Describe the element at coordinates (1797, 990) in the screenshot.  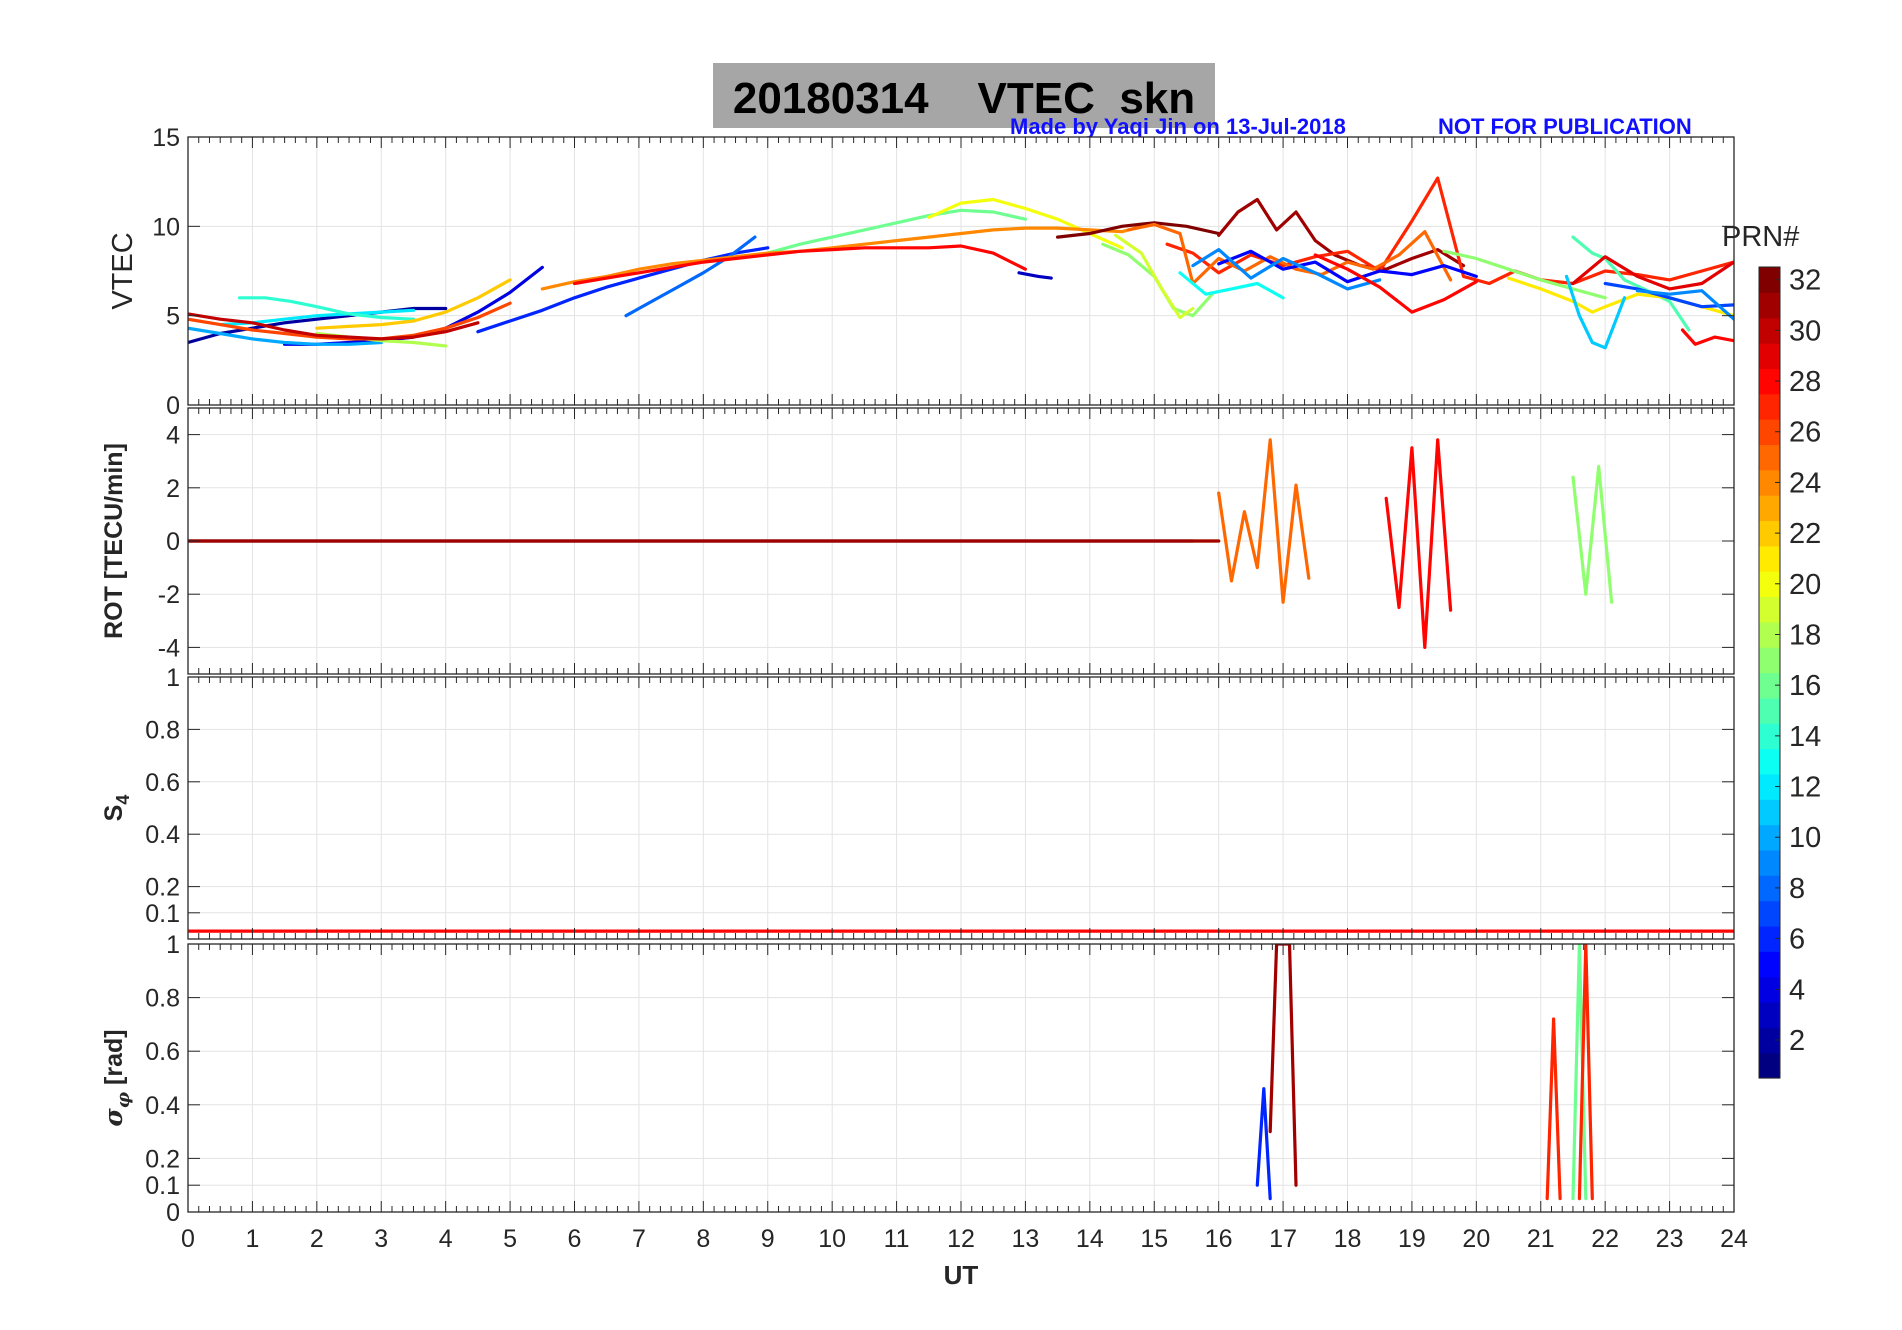
I see `colorbar-tick-label: 4` at that location.